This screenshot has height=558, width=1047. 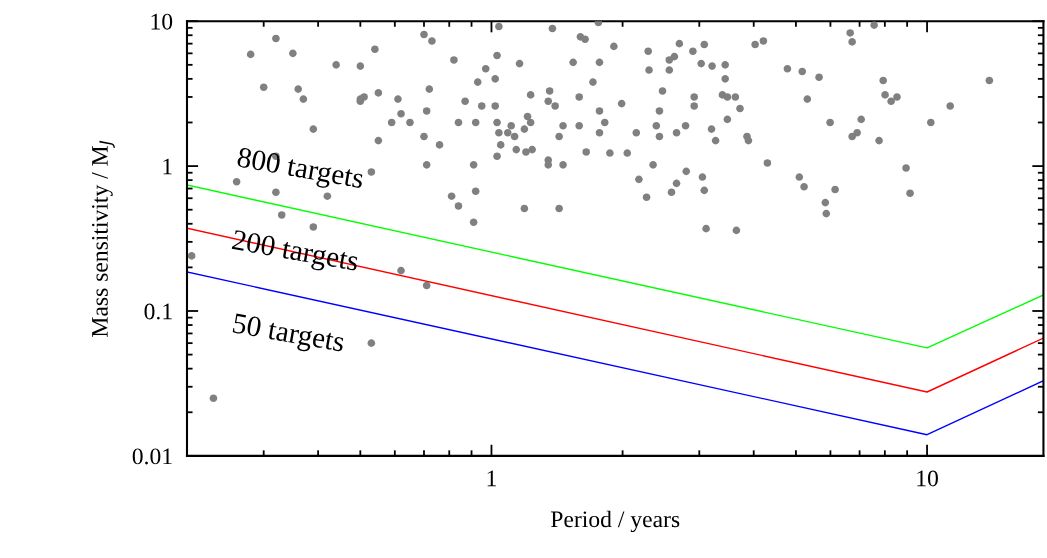 What do you see at coordinates (167, 166) in the screenshot?
I see `y-tick-label: 1` at bounding box center [167, 166].